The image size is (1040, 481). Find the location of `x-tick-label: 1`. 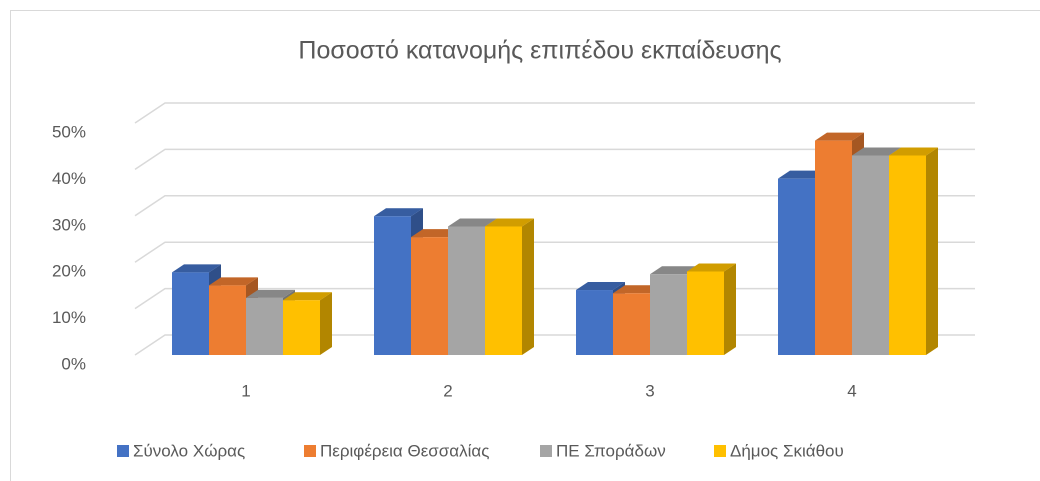

x-tick-label: 1 is located at coordinates (245, 390).